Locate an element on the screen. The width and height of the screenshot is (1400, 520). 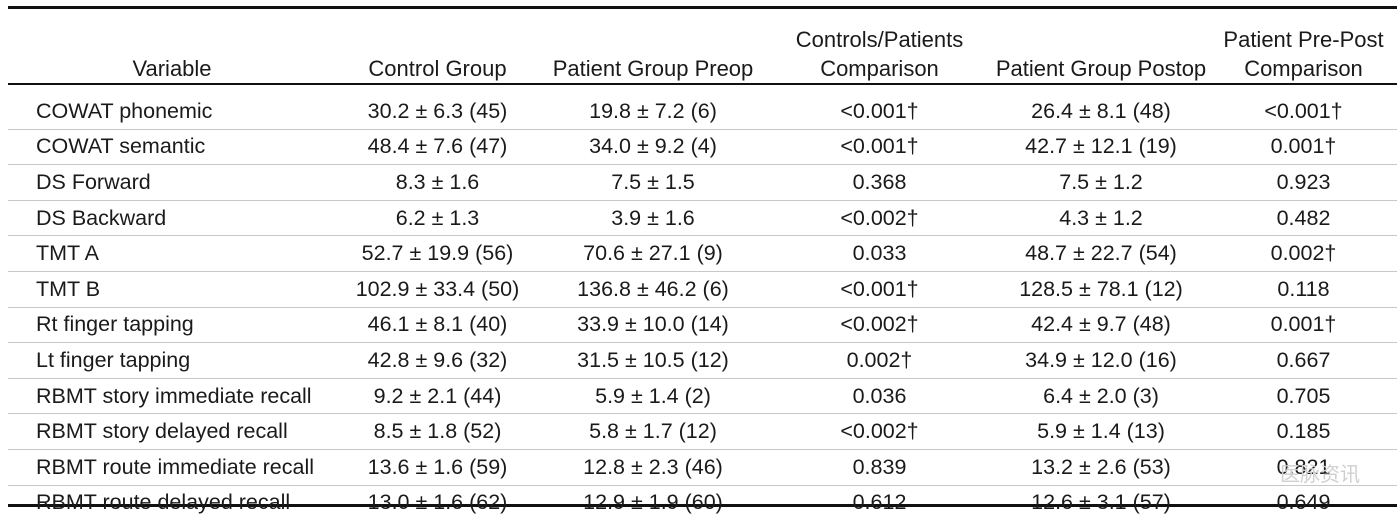
table-bottom-rule is located at coordinates (702, 505).